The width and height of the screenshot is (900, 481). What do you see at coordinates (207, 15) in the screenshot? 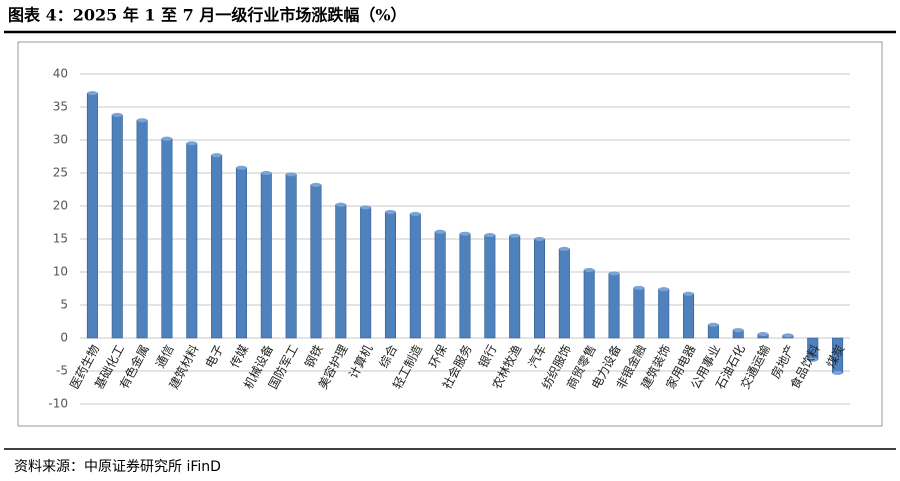
I see `chart-title: 图表 4：2025 年 1 至 7 月一级行业市场涨跌幅（%）` at bounding box center [207, 15].